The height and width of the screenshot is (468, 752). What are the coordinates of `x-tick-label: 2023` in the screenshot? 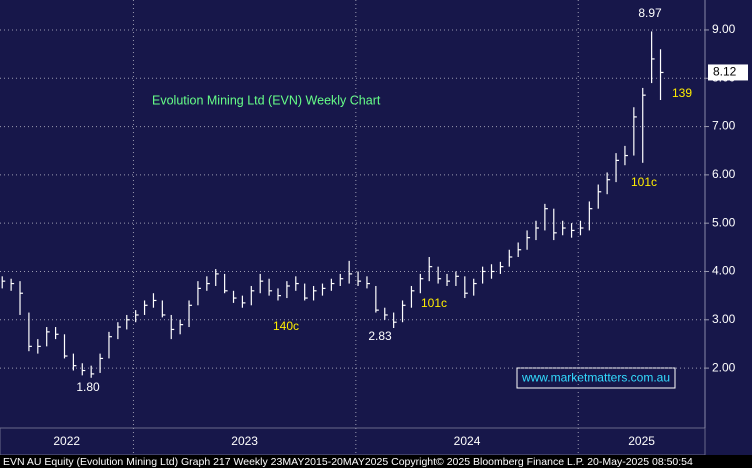 It's located at (244, 441).